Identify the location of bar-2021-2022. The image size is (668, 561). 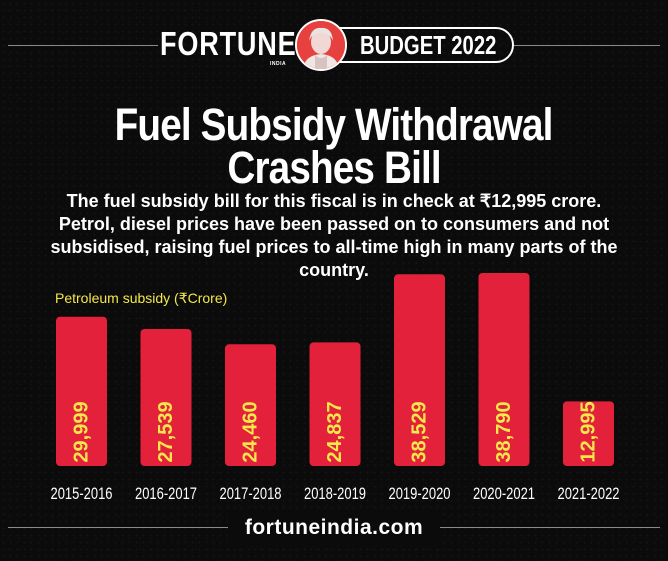
(588, 433).